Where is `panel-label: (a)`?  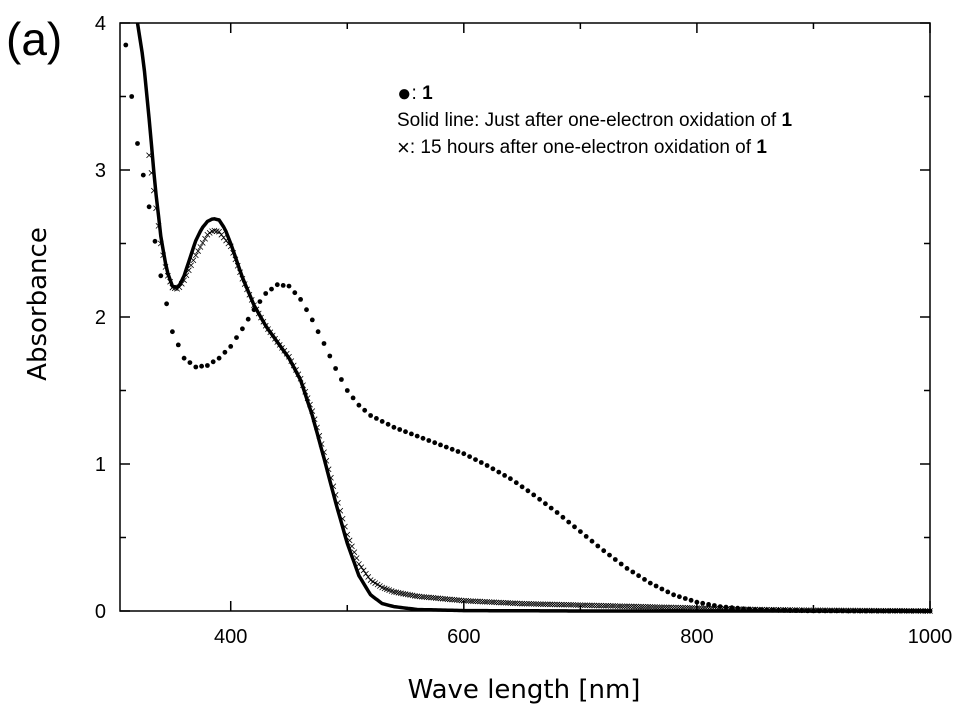
panel-label: (a) is located at coordinates (34, 39).